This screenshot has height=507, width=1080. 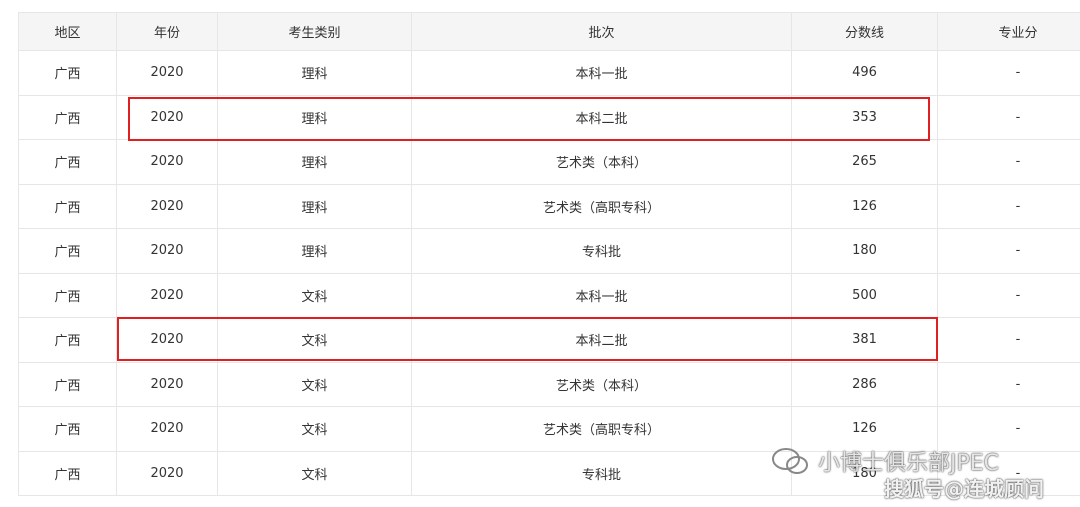 I want to click on table-row: 广西 2020 文科 艺术类（高职专科） 126-, so click(x=549, y=429).